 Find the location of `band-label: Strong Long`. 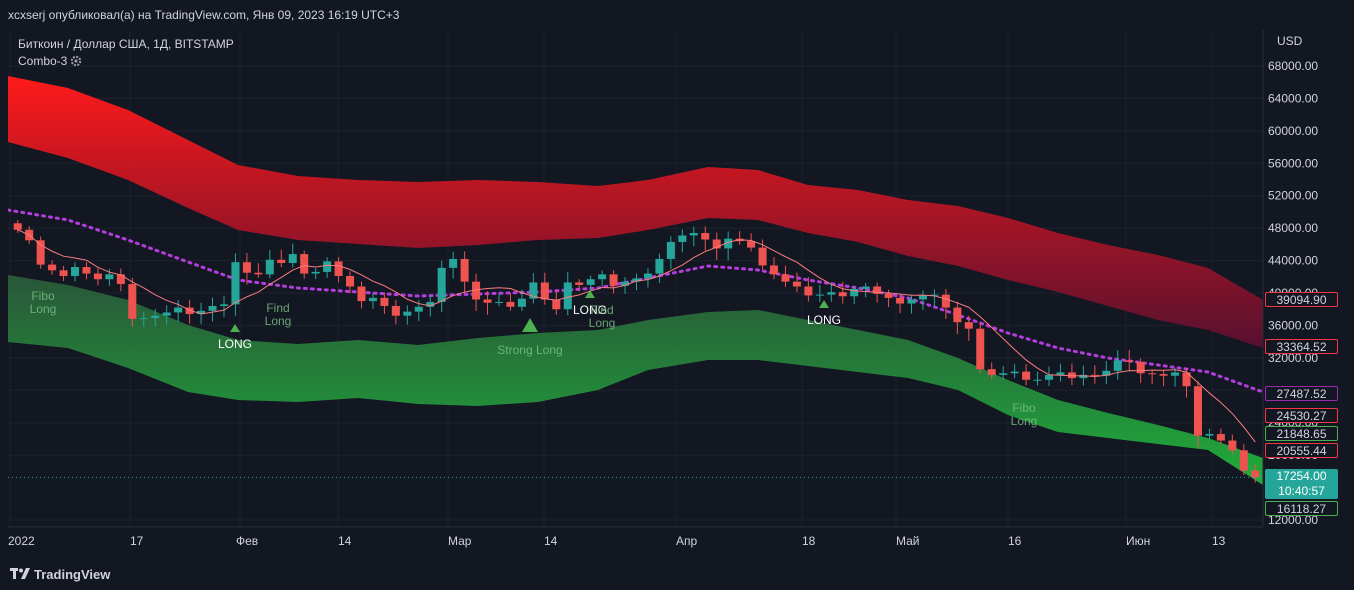

band-label: Strong Long is located at coordinates (529, 350).